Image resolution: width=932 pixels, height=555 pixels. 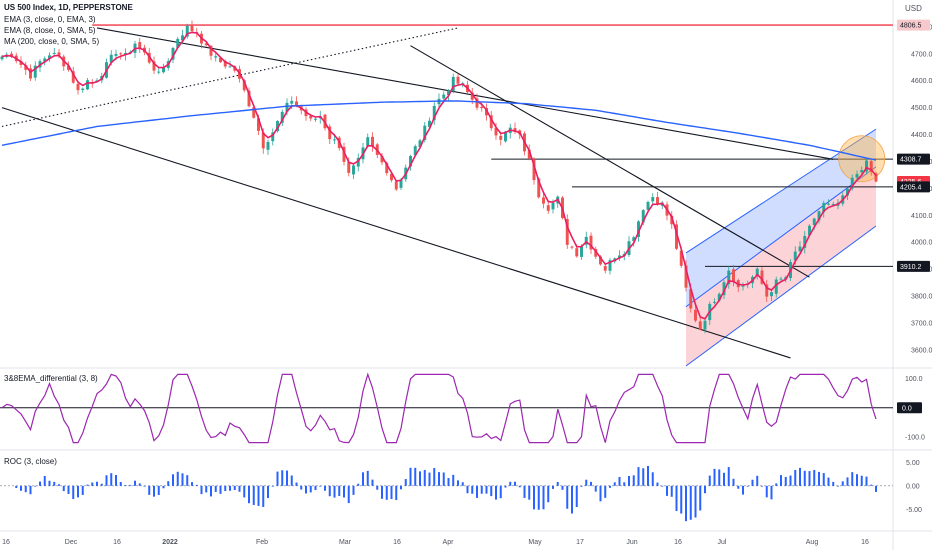 I want to click on differential-pane-label: 3&8EMA_differential (3, 8), so click(x=51, y=378).